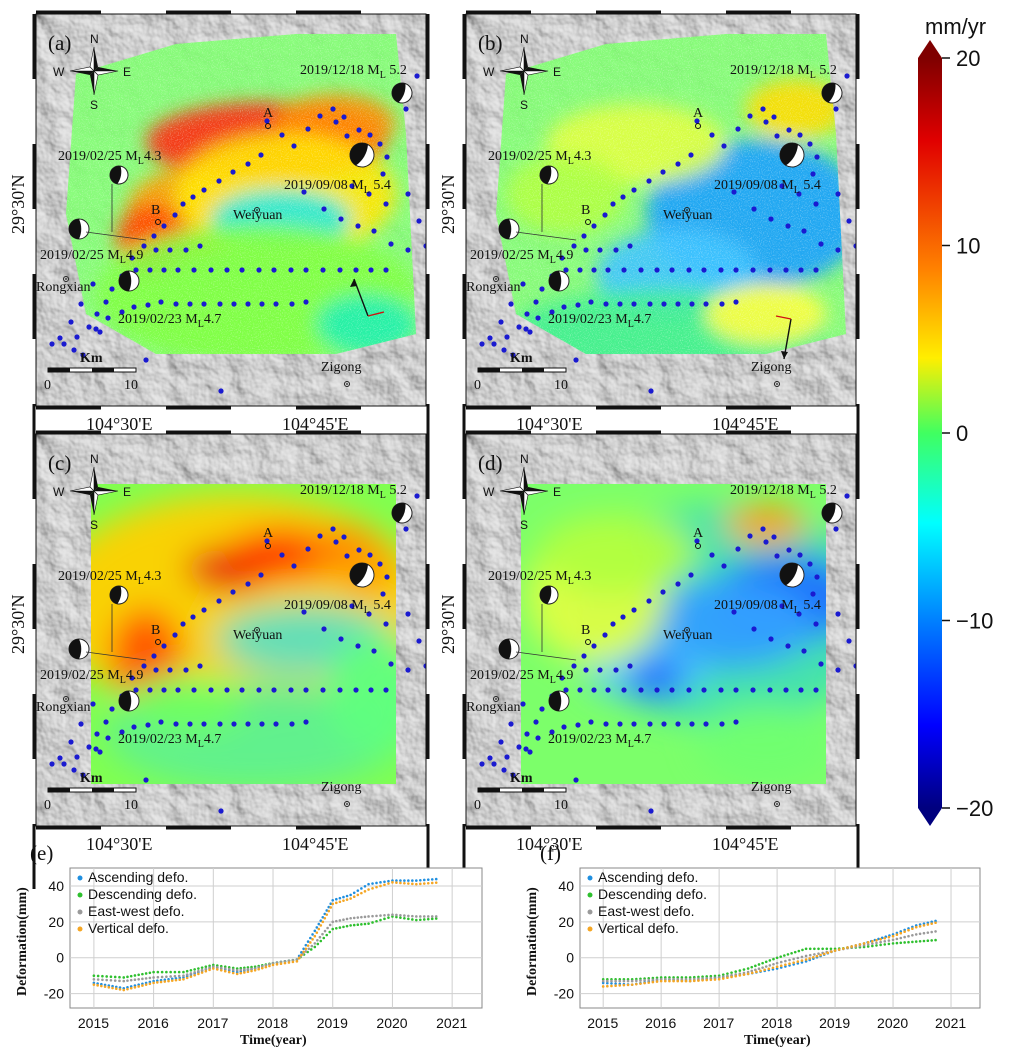  I want to click on compass-e: E, so click(127, 492).